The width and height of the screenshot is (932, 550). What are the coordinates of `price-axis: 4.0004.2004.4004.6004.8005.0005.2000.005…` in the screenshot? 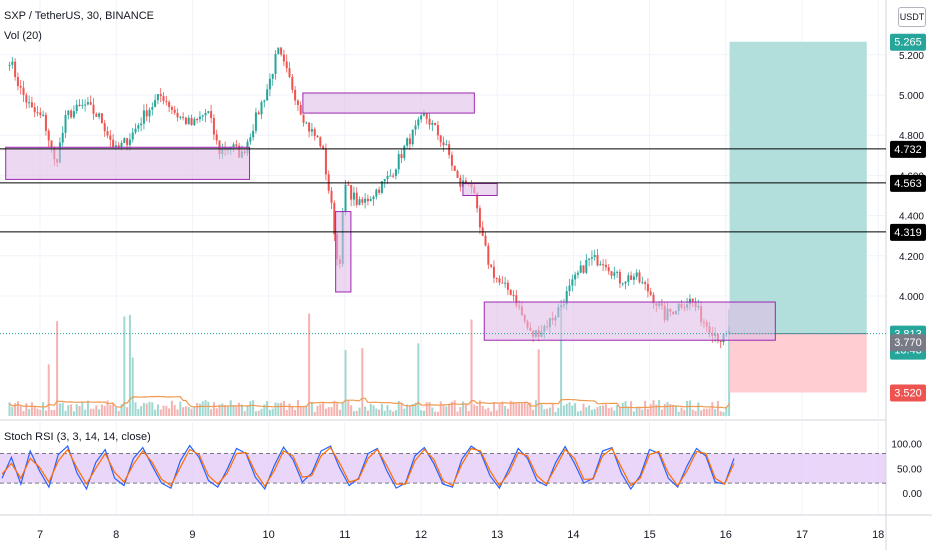 It's located at (907, 275).